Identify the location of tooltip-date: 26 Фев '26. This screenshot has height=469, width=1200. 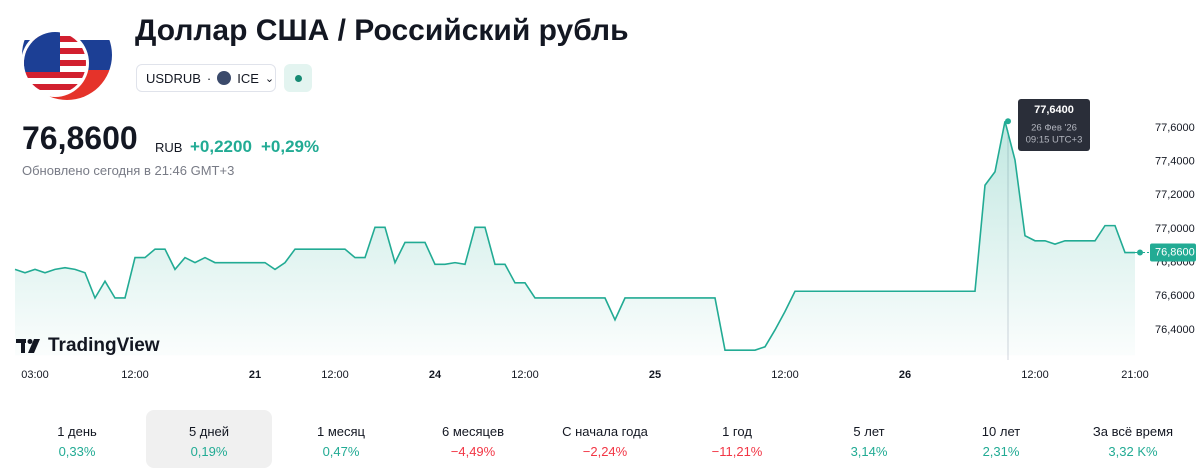
(1054, 128).